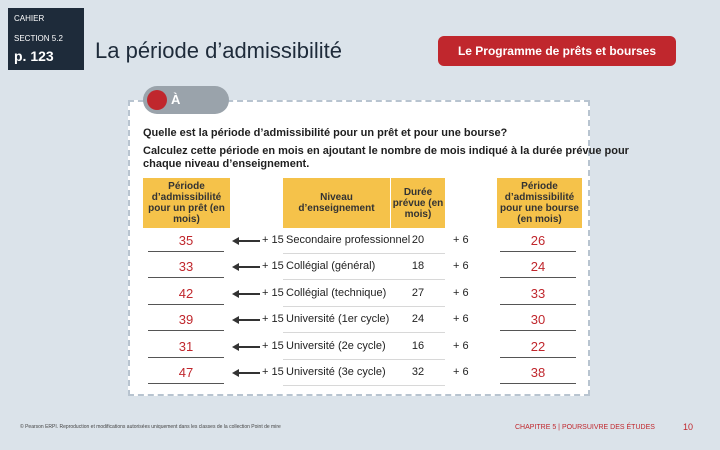 Image resolution: width=720 pixels, height=450 pixels. I want to click on level: Université (1er cycle), so click(338, 319).